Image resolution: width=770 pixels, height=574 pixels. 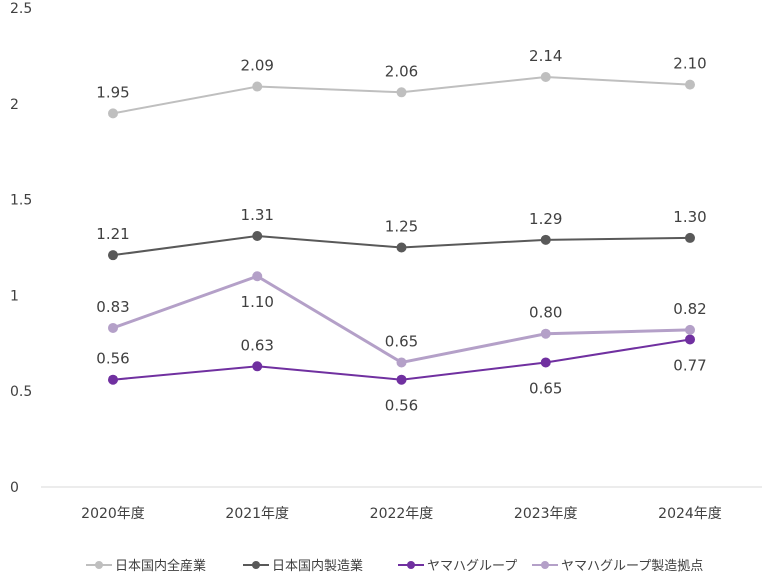 I want to click on data-label: 1.95, so click(x=112, y=92).